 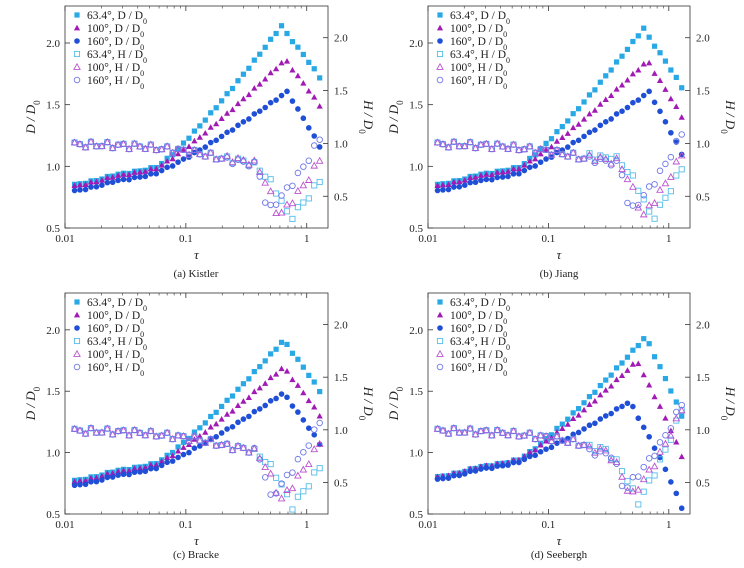 What do you see at coordinates (549, 239) in the screenshot?
I see `x-tick-label: 0.1` at bounding box center [549, 239].